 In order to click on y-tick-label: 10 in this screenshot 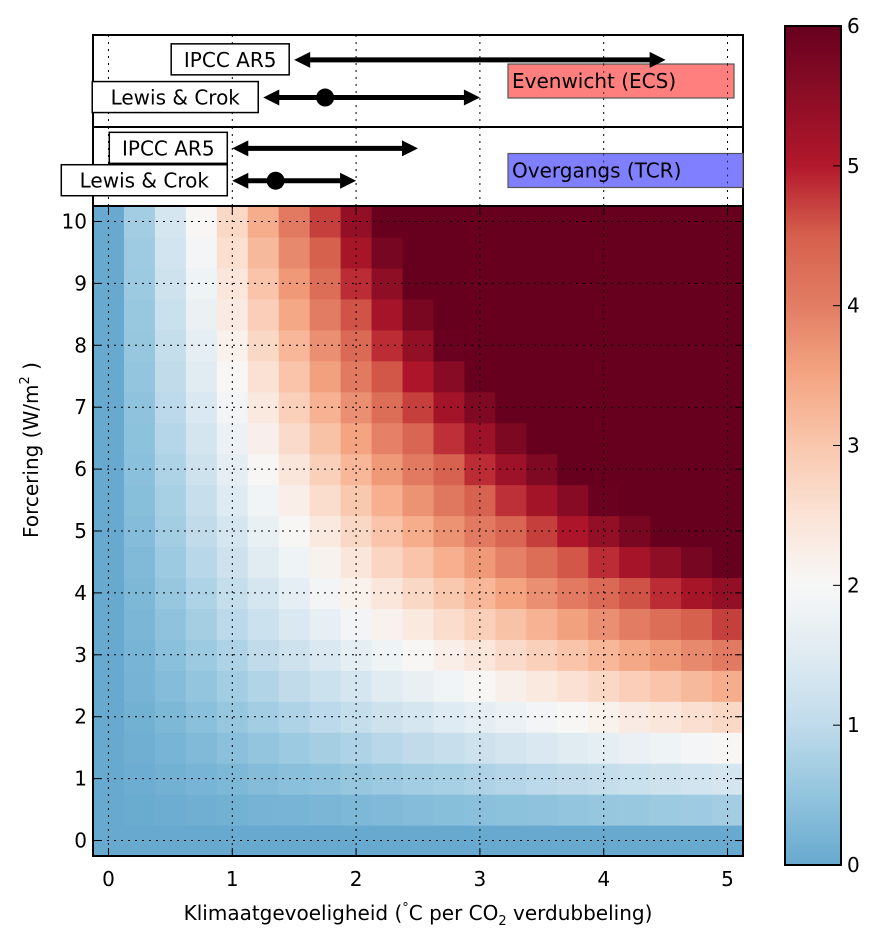, I will do `click(74, 221)`.